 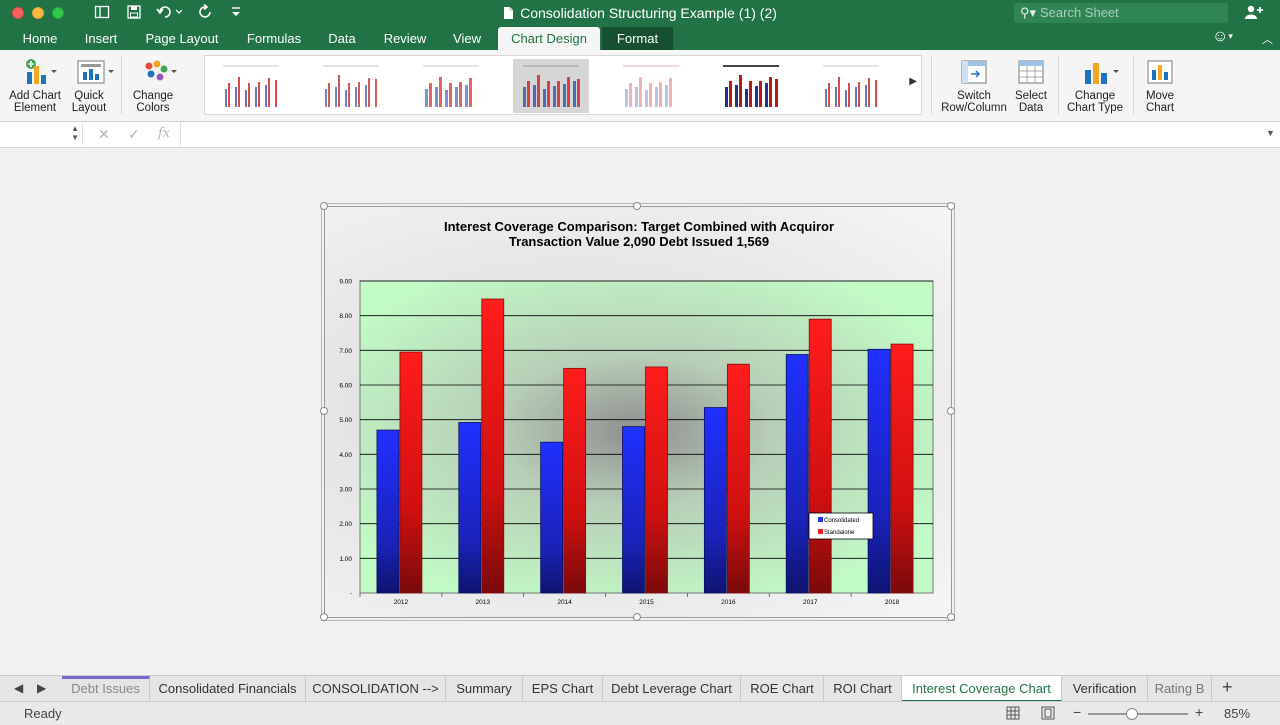 What do you see at coordinates (1227, 687) in the screenshot?
I see `add-sheet-icon: +` at bounding box center [1227, 687].